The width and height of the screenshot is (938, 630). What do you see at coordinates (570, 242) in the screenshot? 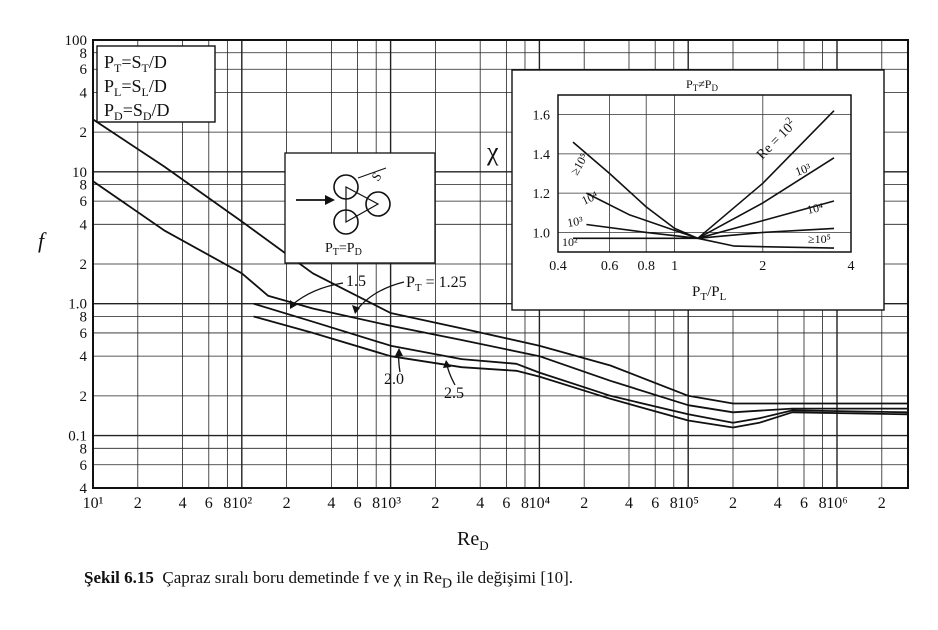
I see `inset-label-left-1e2: 10²` at bounding box center [570, 242].